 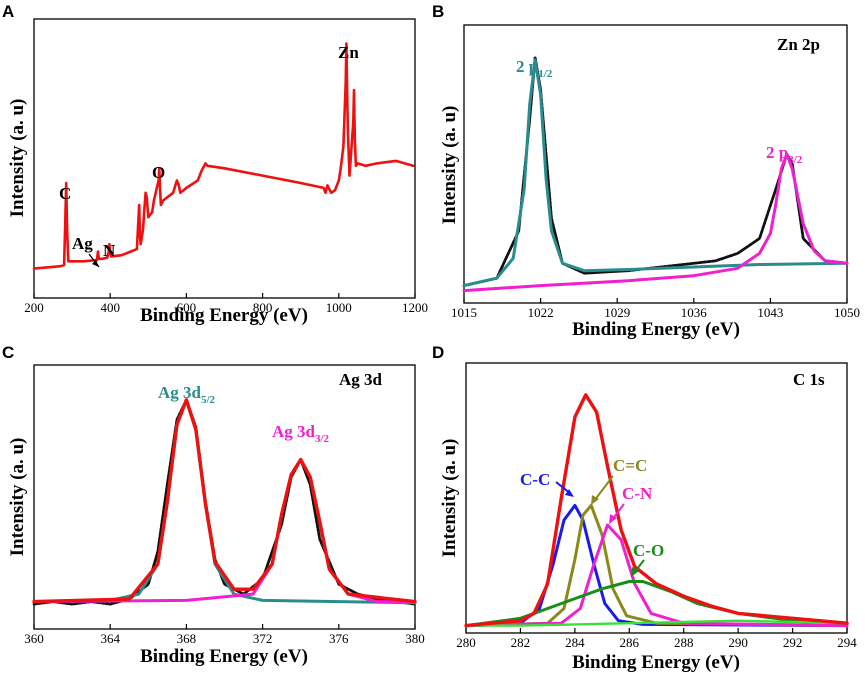 I want to click on panel-d-label-cn: C-N, so click(x=637, y=493).